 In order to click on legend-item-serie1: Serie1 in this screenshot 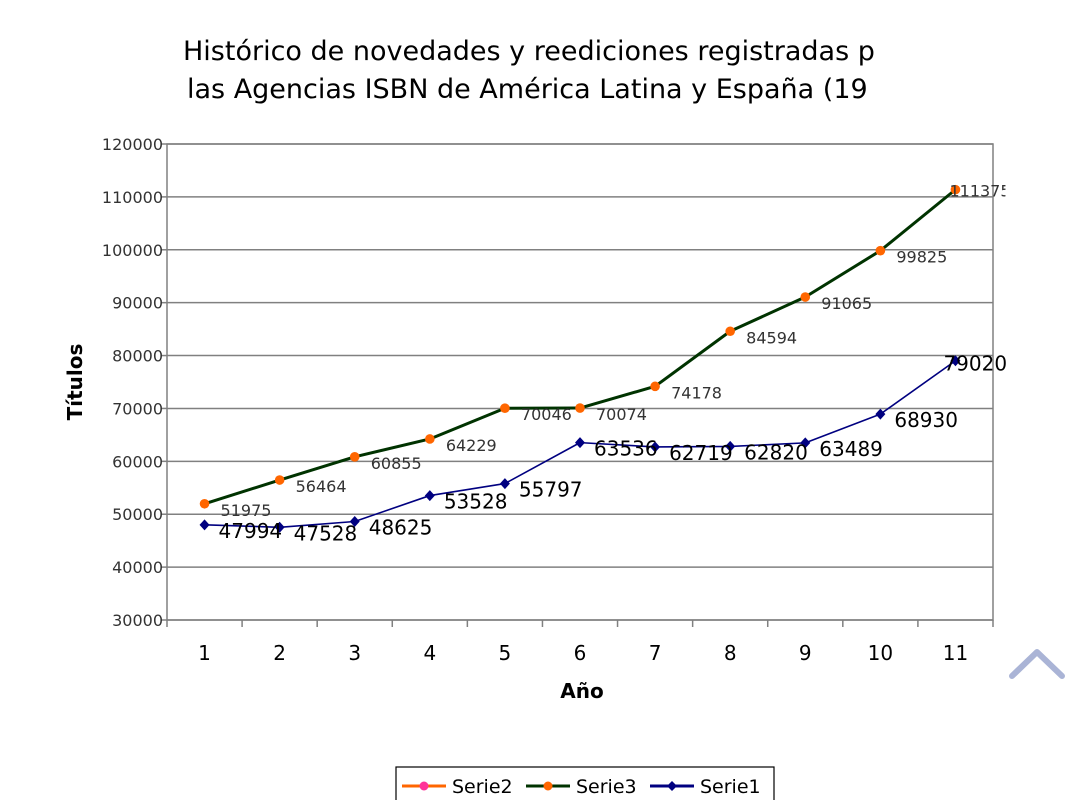, I will do `click(705, 787)`.